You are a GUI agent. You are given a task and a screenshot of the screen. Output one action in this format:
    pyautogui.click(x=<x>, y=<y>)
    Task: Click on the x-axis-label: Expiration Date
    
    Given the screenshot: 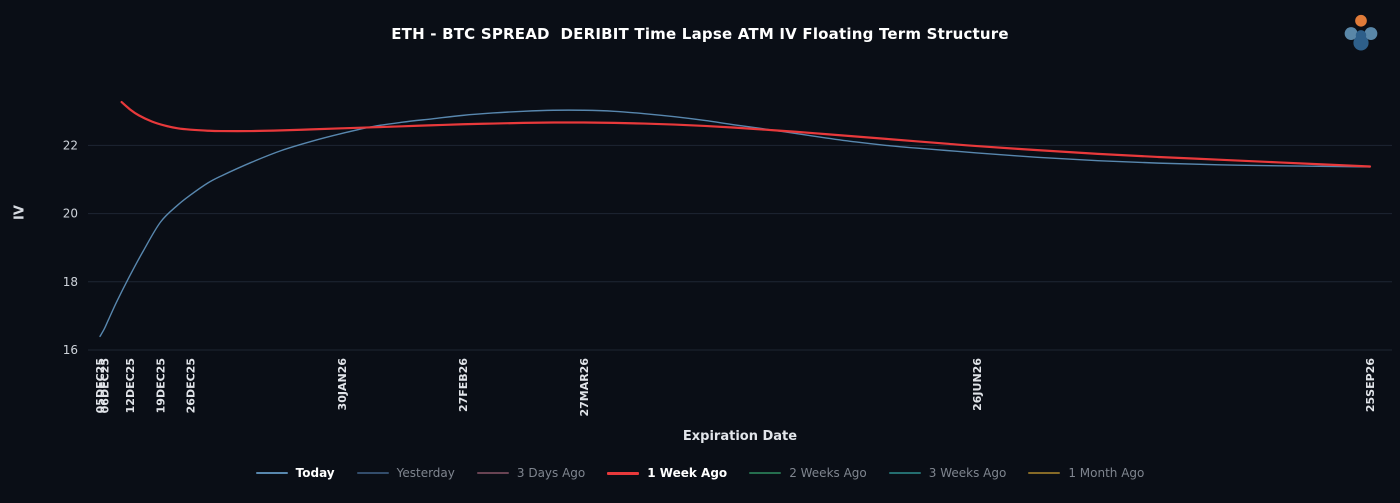 What is the action you would take?
    pyautogui.click(x=740, y=436)
    